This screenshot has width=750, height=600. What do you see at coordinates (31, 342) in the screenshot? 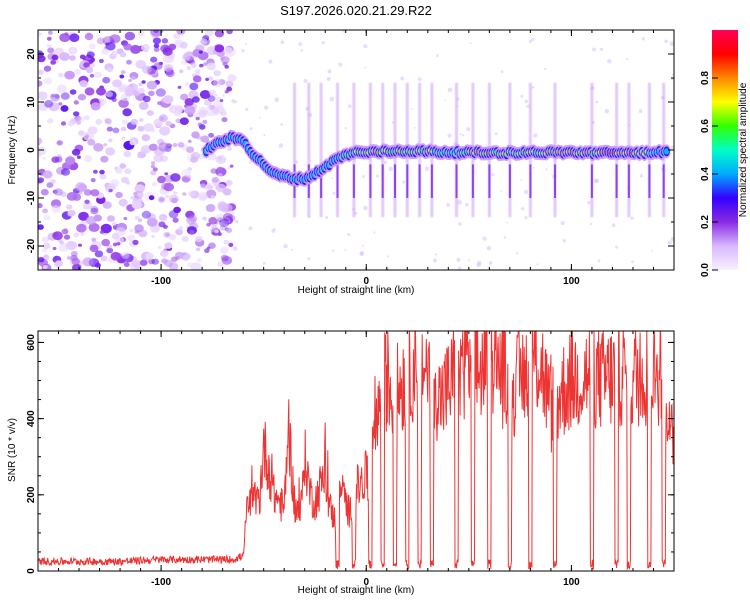
I see `y-tick-label: 600` at bounding box center [31, 342].